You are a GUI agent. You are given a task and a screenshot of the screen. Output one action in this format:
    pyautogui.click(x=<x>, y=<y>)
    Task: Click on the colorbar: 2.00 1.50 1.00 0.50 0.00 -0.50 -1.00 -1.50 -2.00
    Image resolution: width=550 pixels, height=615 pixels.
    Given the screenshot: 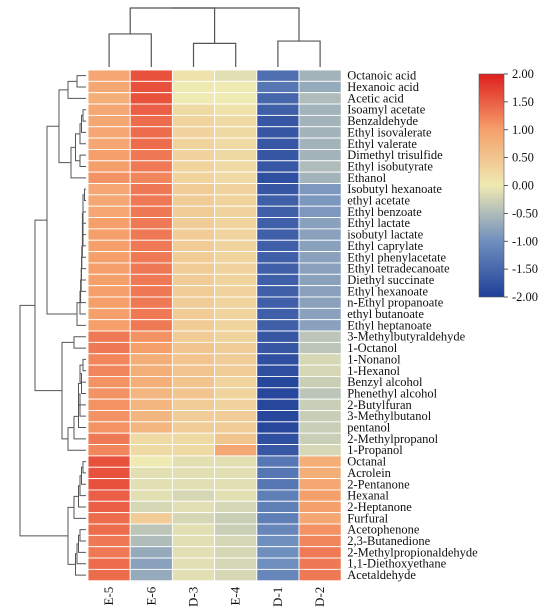 What is the action you would take?
    pyautogui.click(x=508, y=185)
    